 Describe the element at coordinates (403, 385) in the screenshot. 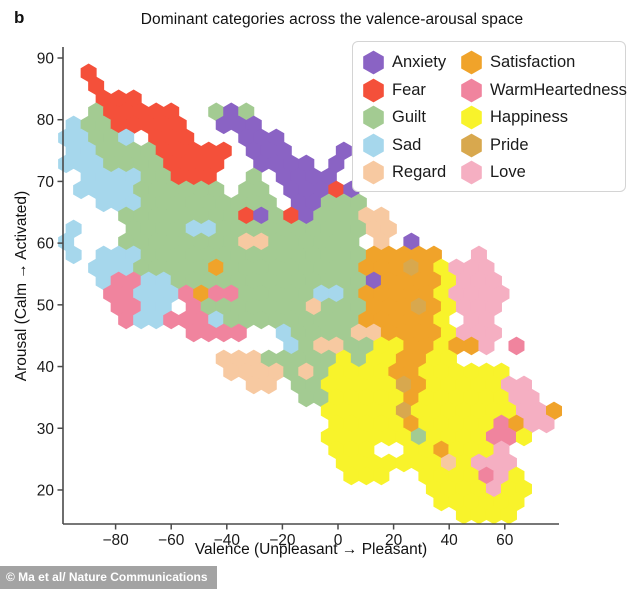

I see `hex-pride` at that location.